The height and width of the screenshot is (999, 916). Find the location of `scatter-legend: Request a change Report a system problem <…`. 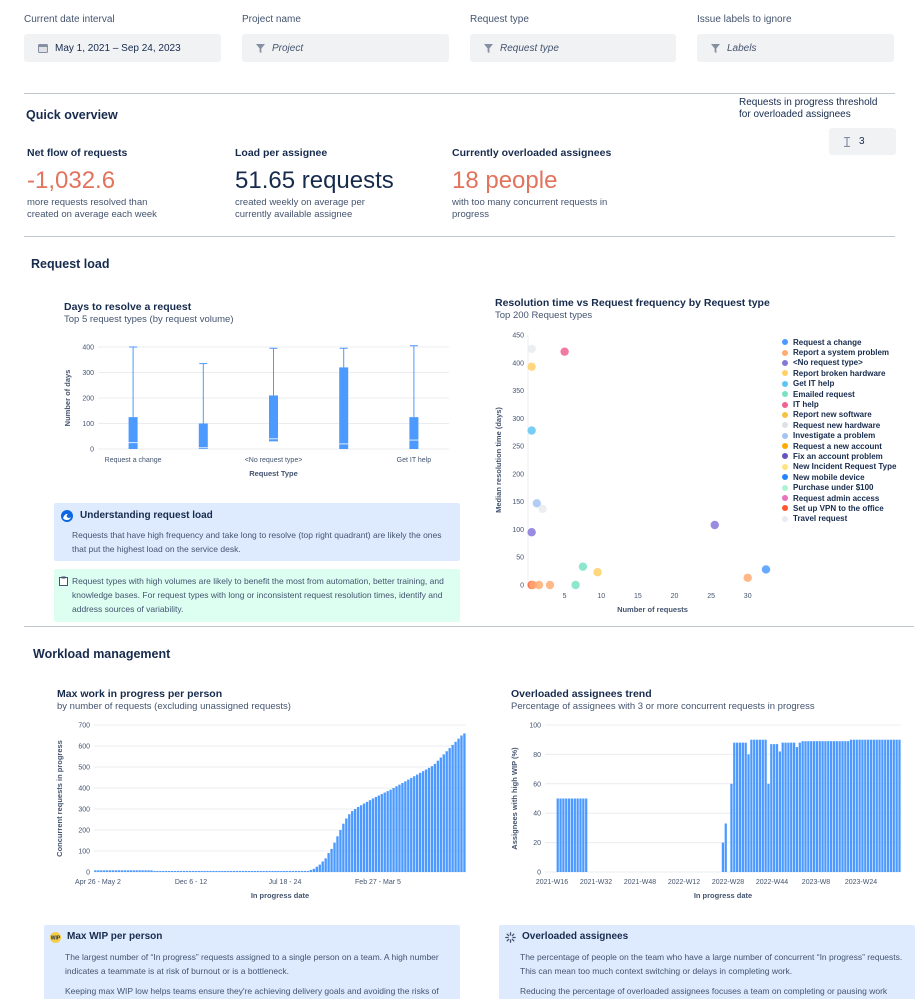

scatter-legend: Request a change Report a system problem <… is located at coordinates (839, 430).